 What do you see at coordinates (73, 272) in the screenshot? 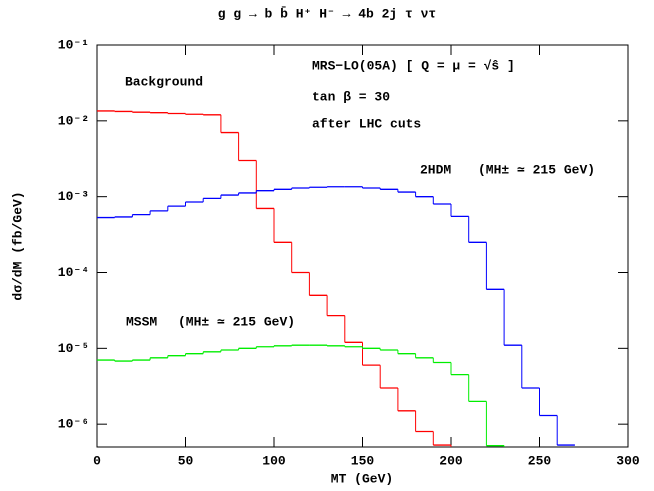
I see `y-tick-label: 10⁻⁴` at bounding box center [73, 272].